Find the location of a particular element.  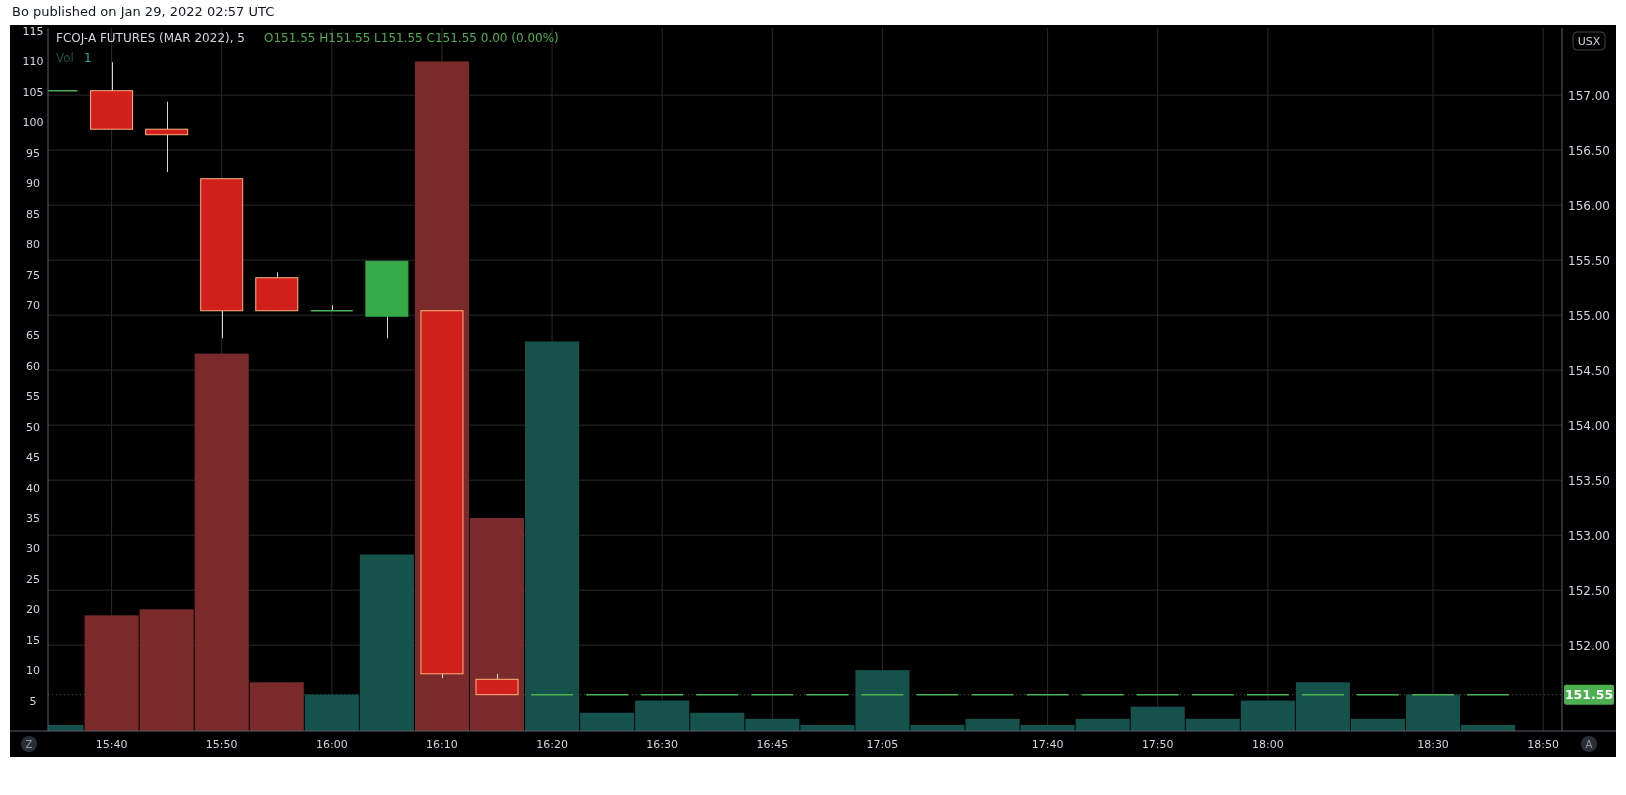

y-tick-label: 85 is located at coordinates (33, 214).